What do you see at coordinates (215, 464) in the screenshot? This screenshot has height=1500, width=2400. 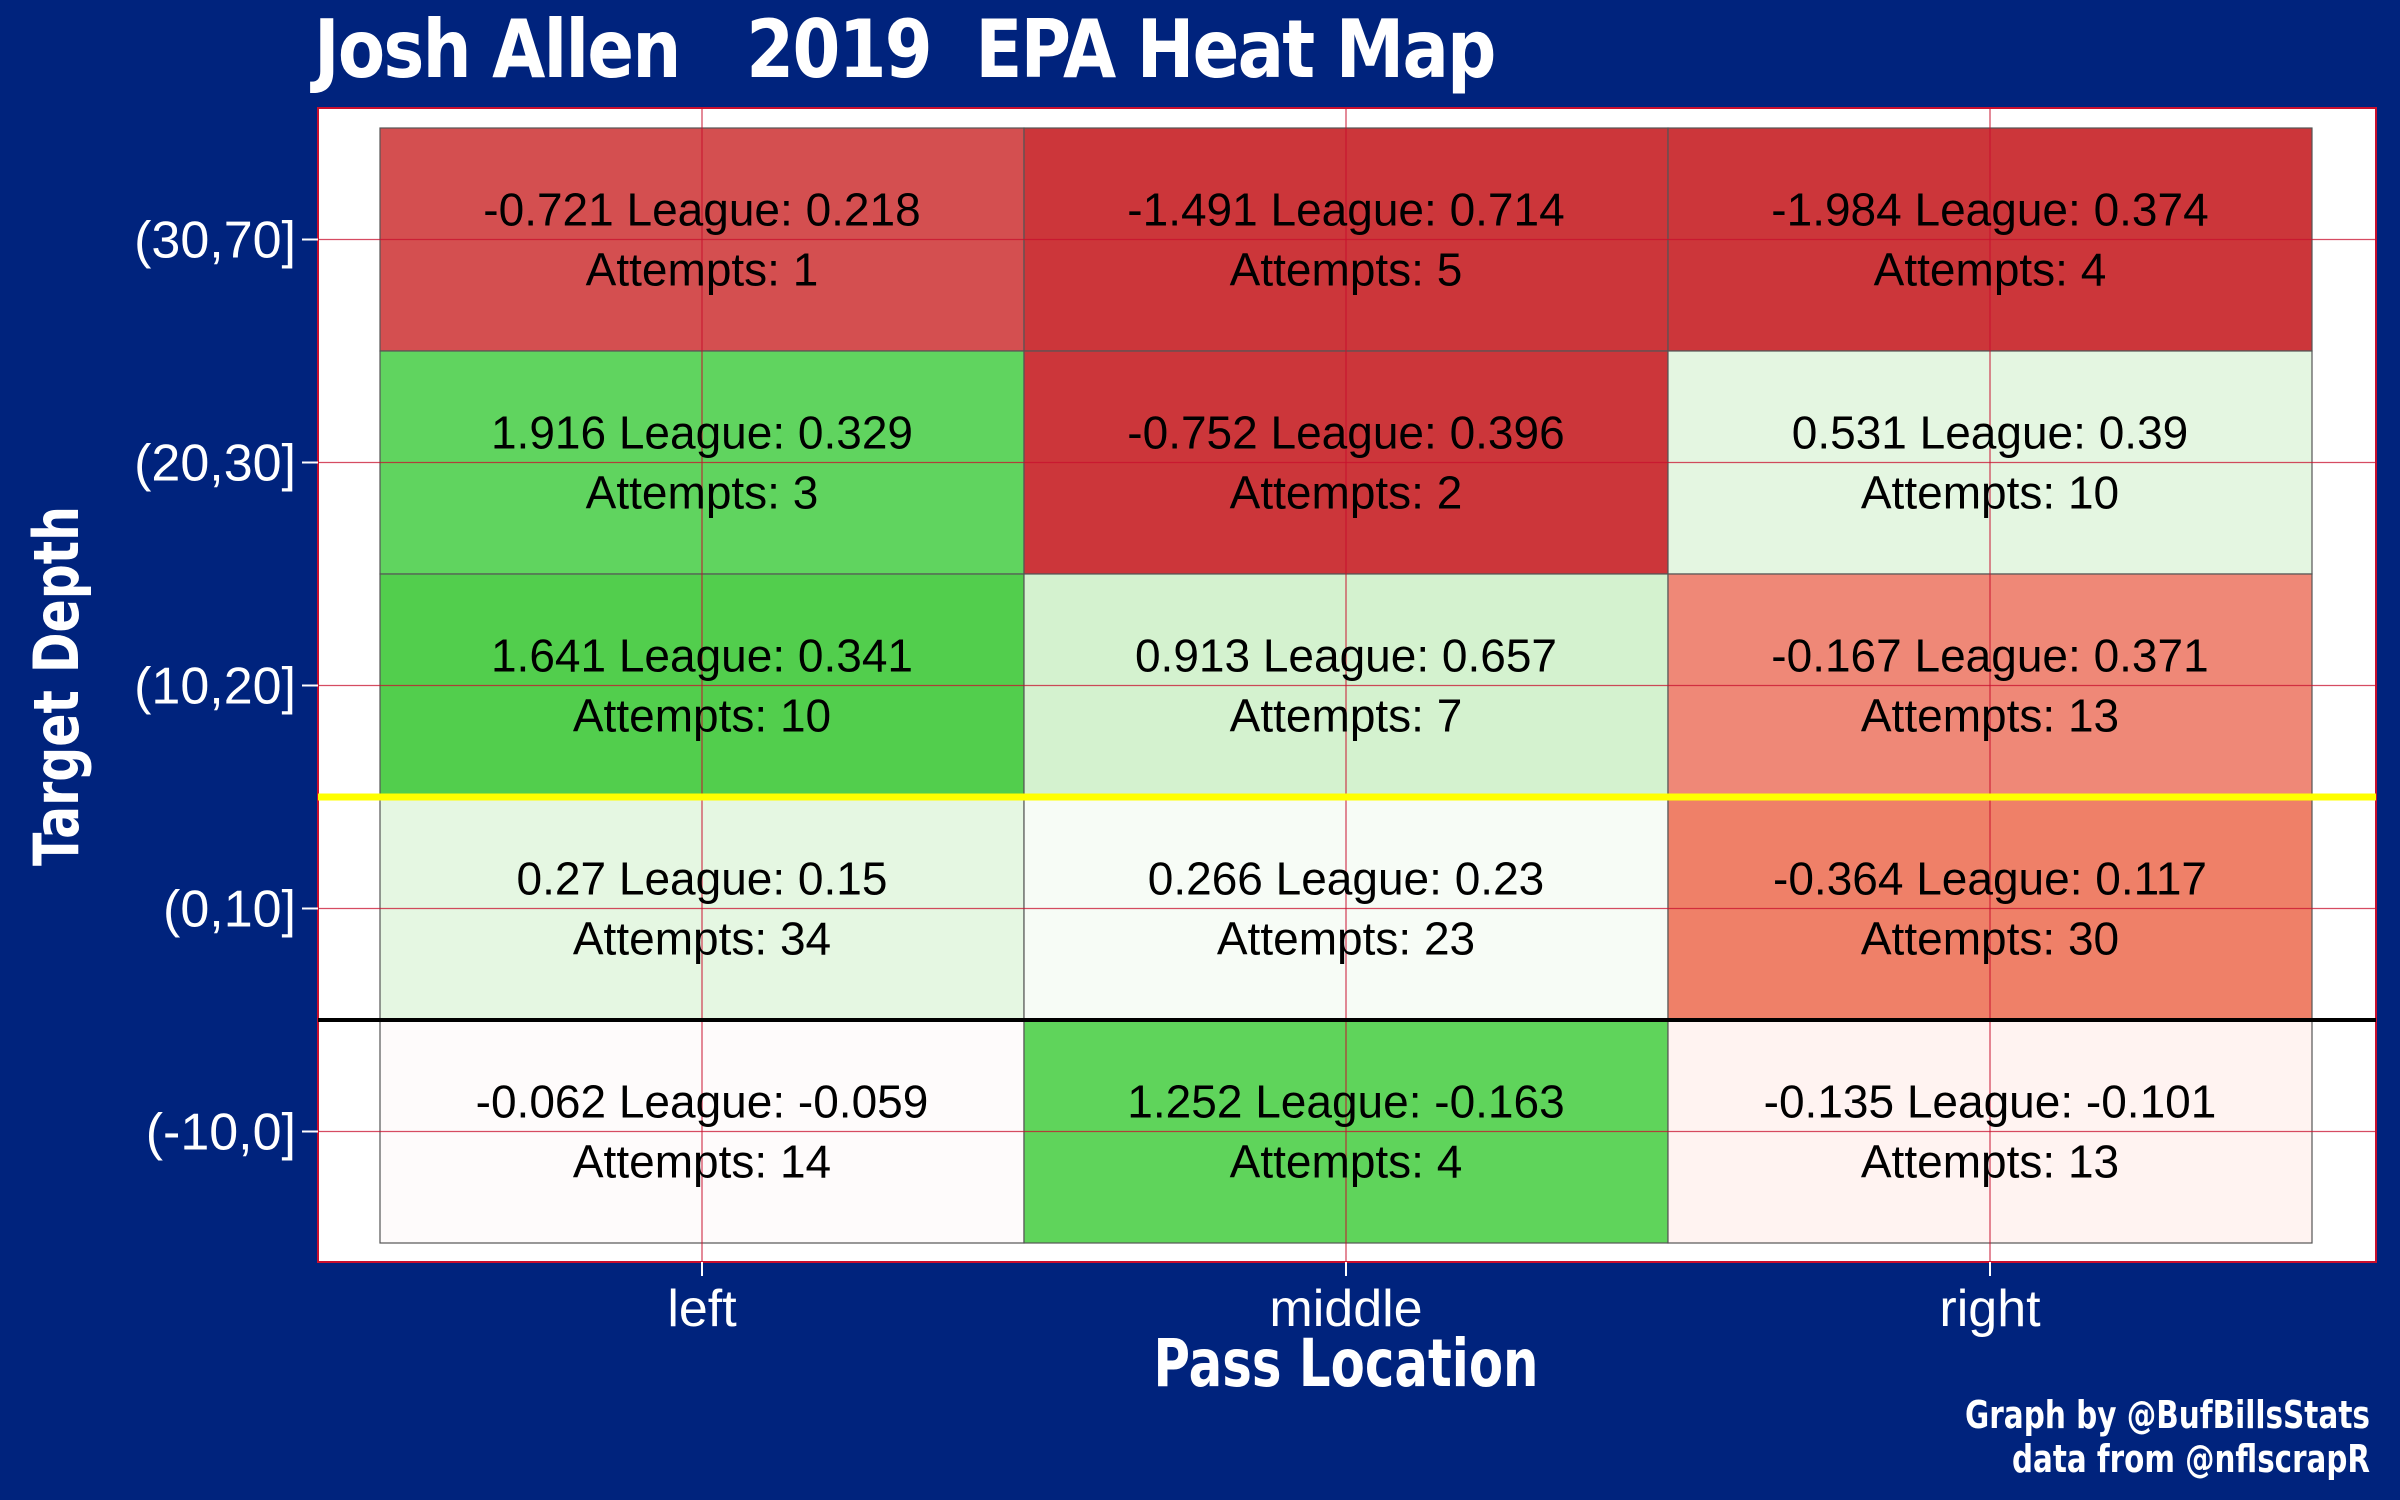 I see `y-tick-label-1: (20,30]` at bounding box center [215, 464].